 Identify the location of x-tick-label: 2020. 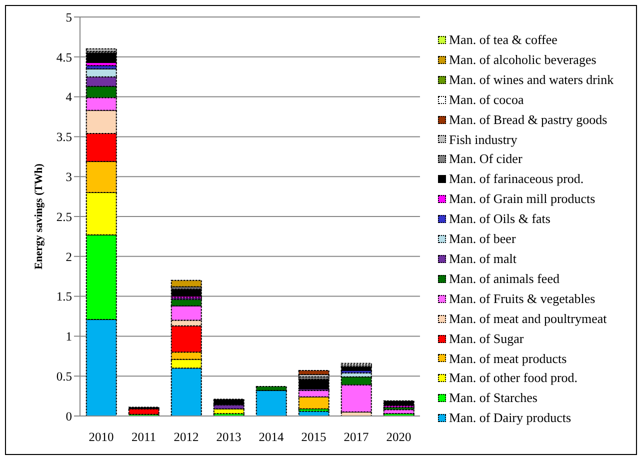
(399, 437).